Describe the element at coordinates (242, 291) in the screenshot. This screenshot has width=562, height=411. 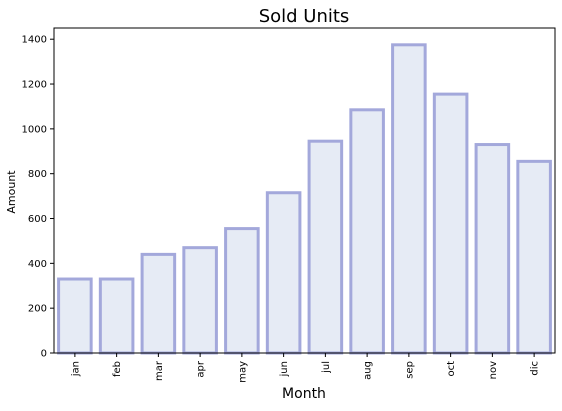
I see `bar-may` at that location.